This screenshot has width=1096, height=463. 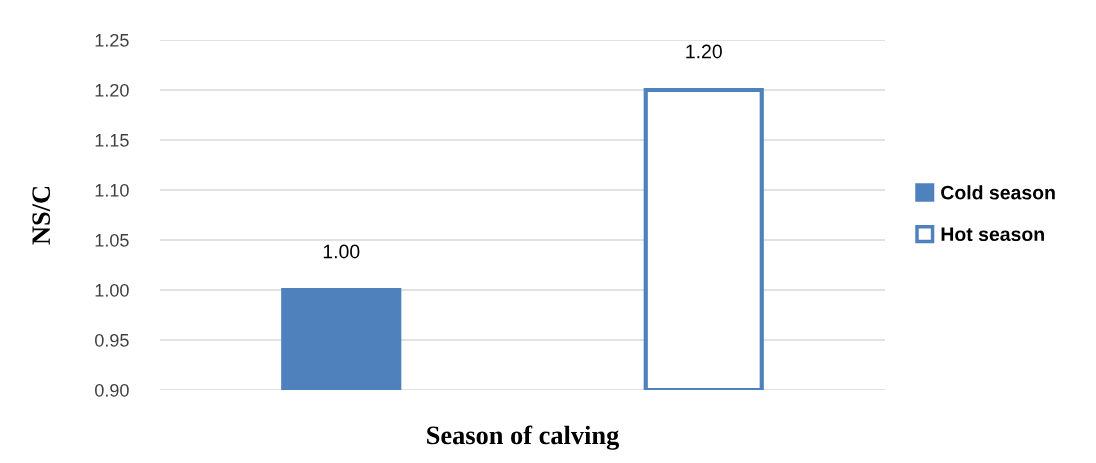 I want to click on data-label: 1.00, so click(x=341, y=251).